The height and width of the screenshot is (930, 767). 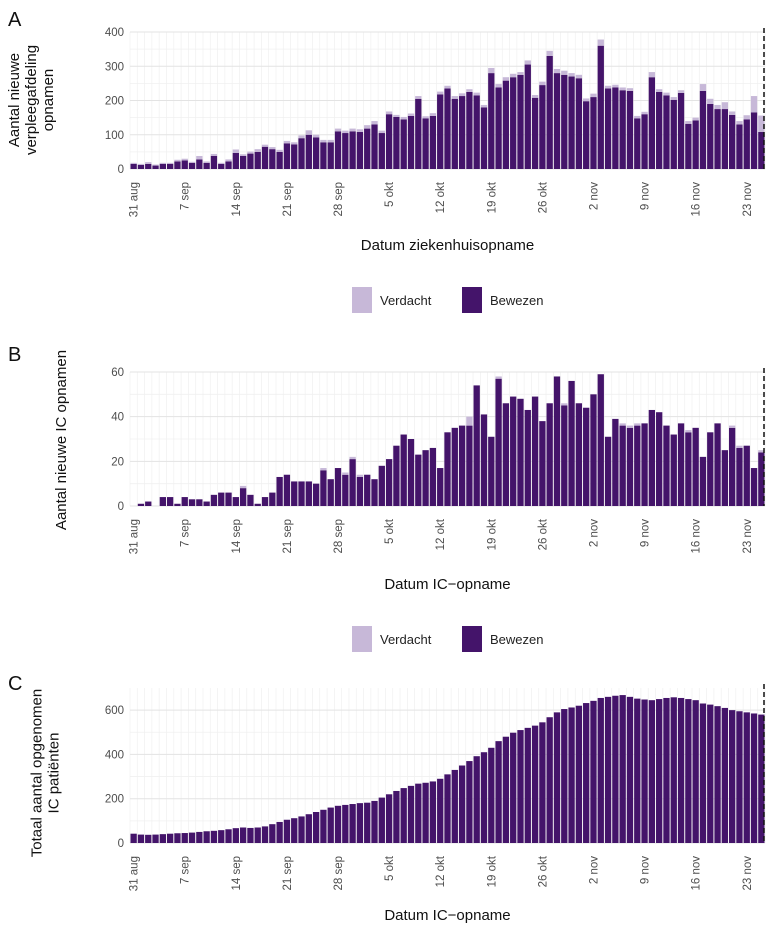 What do you see at coordinates (114, 136) in the screenshot?
I see `y-tick-label: 100` at bounding box center [114, 136].